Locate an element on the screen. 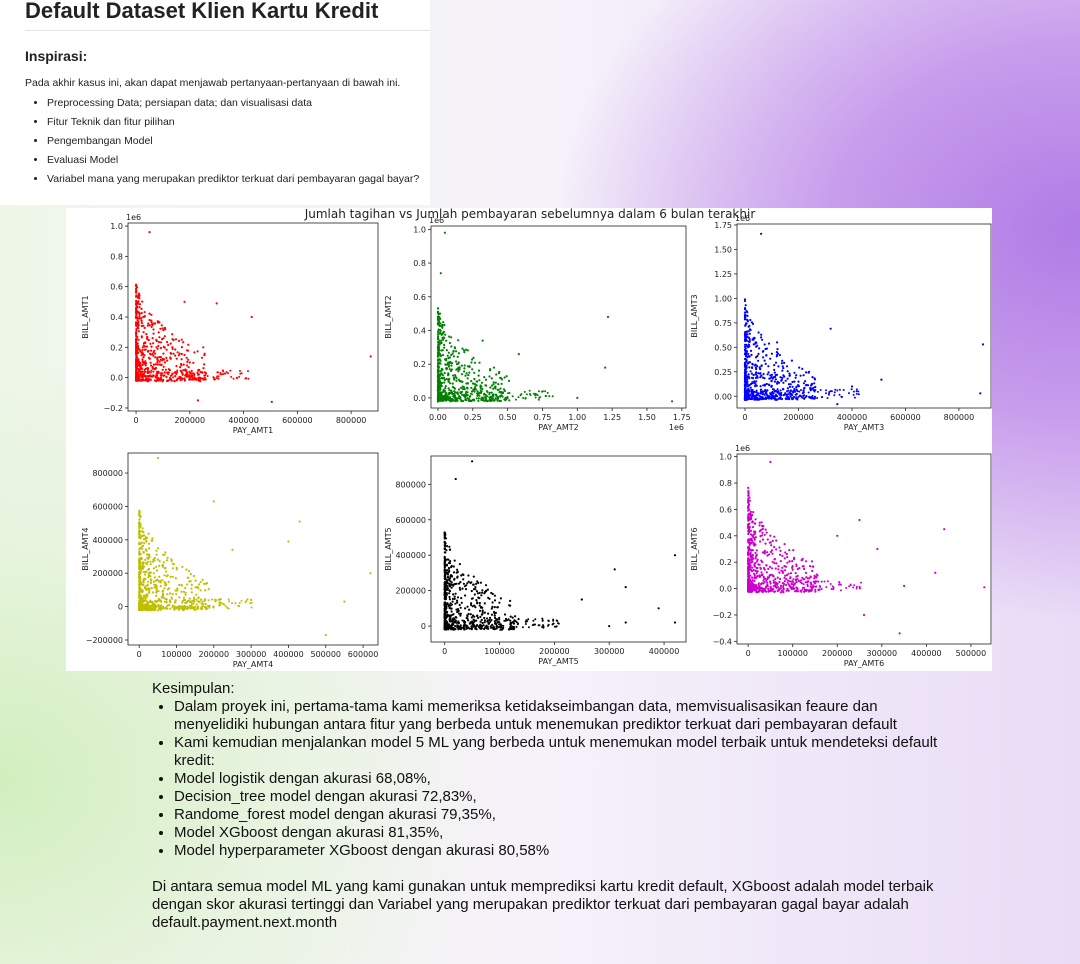 This screenshot has height=964, width=1080. y-axis-label: BILL_AMT5 is located at coordinates (388, 548).